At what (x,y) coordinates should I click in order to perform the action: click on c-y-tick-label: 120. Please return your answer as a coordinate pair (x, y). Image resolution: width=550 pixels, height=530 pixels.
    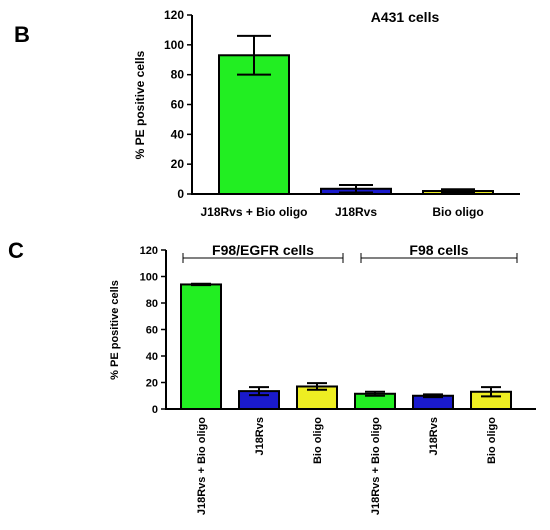
    Looking at the image, I should click on (149, 251).